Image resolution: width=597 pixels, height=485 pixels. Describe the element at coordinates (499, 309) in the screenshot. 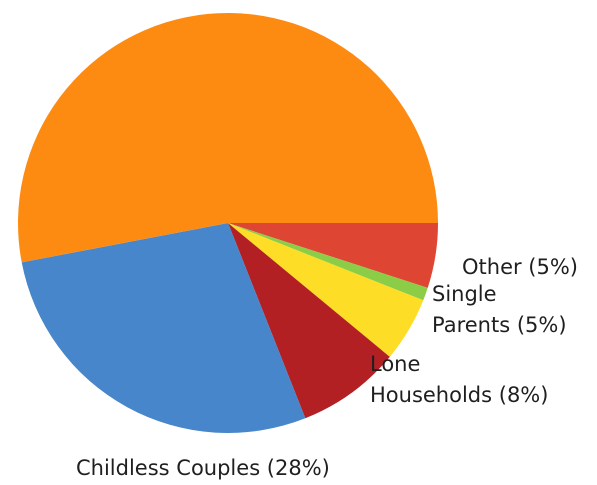

I see `slice-single-parents-label: Single Parents (5%)` at that location.